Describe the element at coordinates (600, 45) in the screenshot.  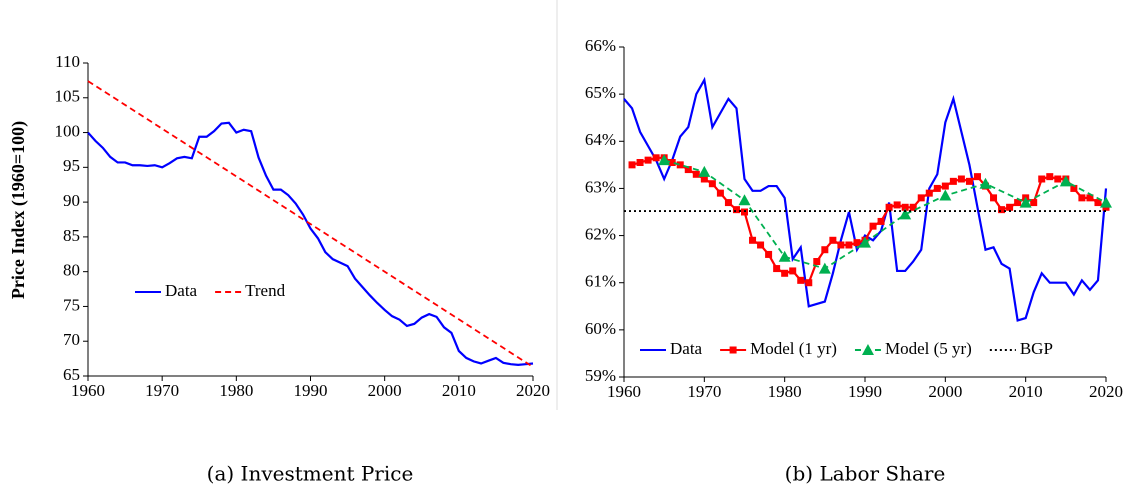
I see `y-tick-label: 66%` at that location.